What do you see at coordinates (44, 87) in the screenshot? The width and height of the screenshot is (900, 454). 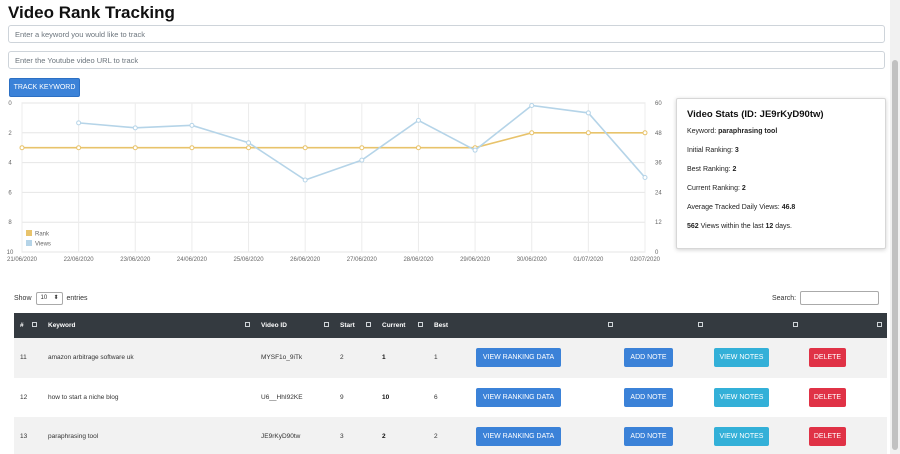 I see `track-keyword-button: TRACK KEYWORD` at bounding box center [44, 87].